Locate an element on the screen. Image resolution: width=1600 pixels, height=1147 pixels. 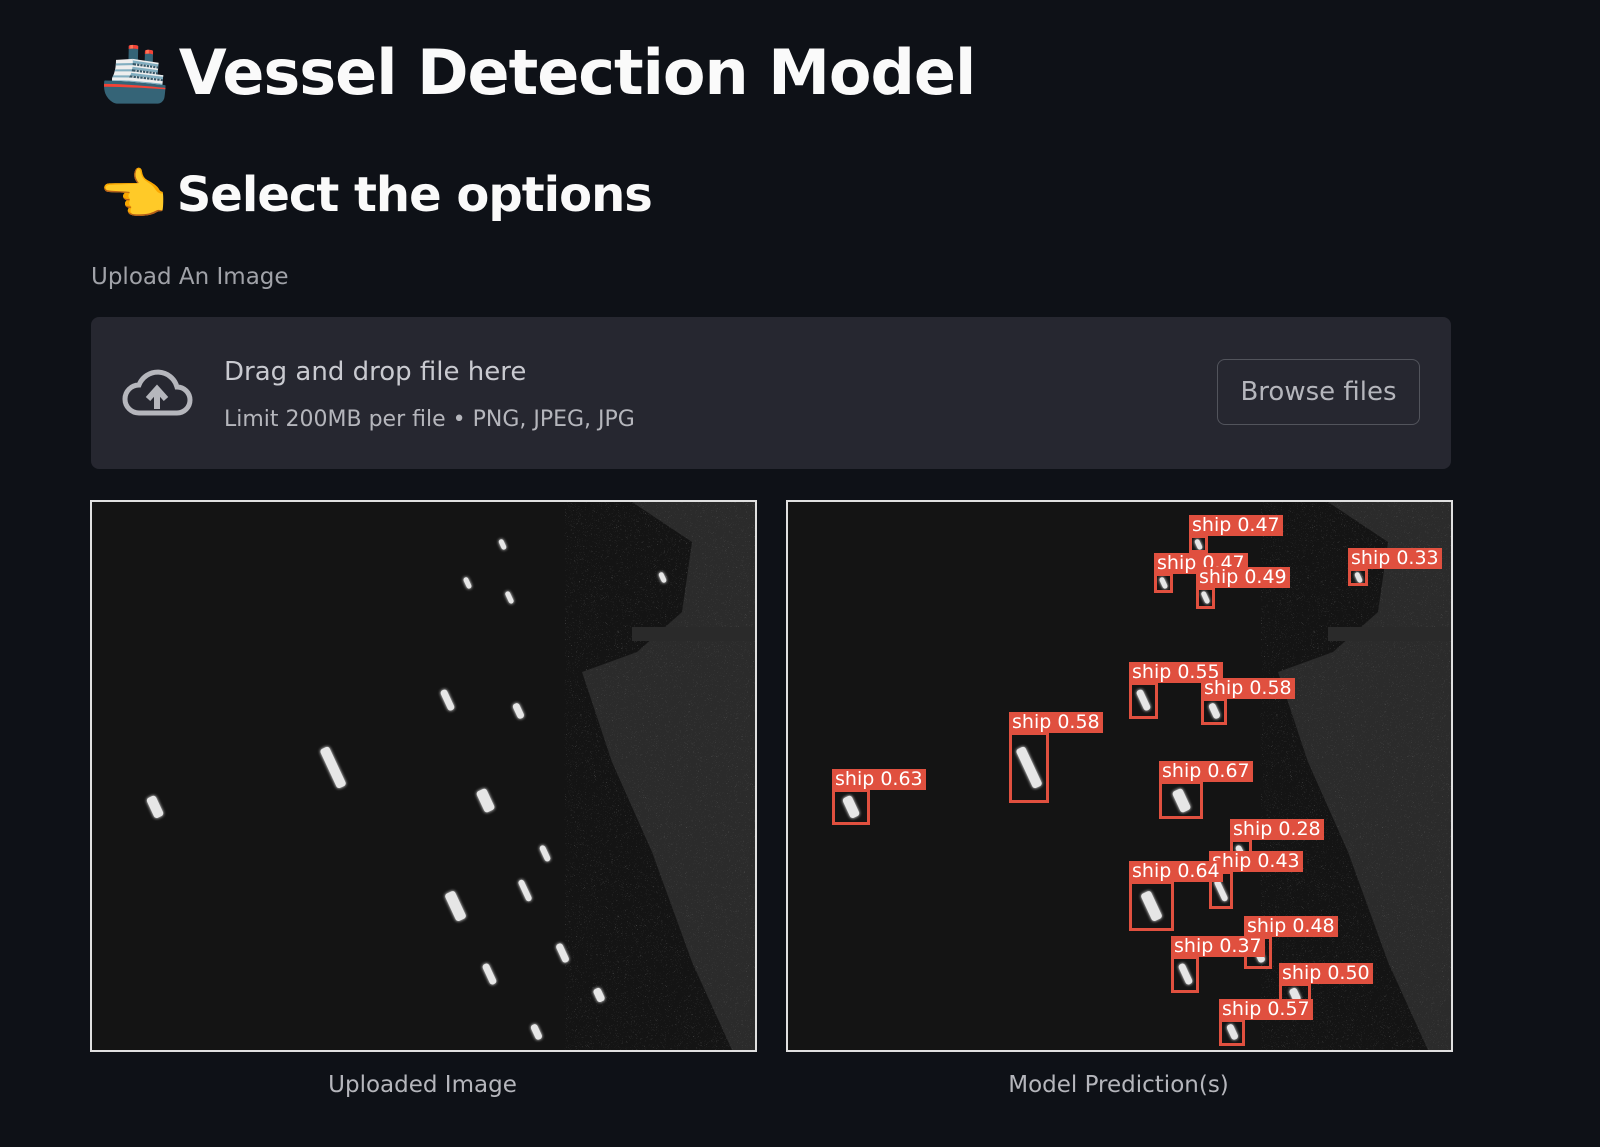
detection-label: ship 0.33 is located at coordinates (1395, 558).